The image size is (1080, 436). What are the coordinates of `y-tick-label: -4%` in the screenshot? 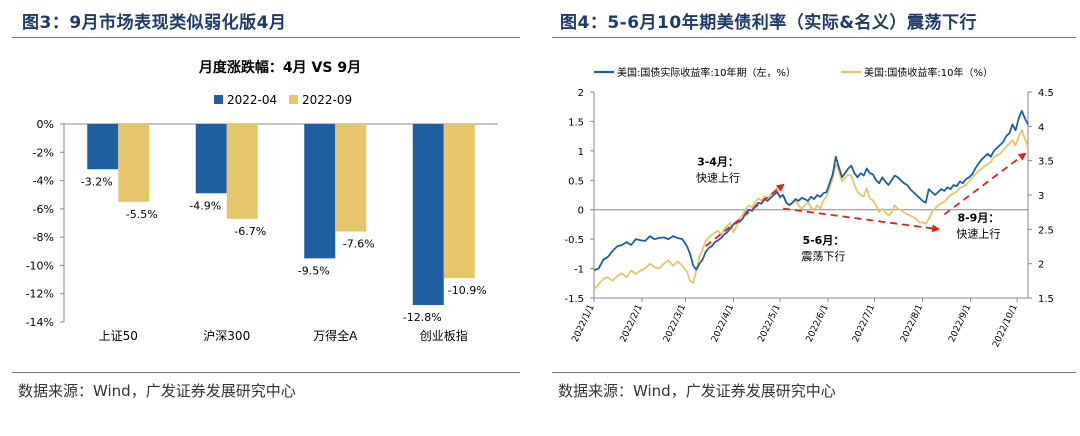 It's located at (43, 181).